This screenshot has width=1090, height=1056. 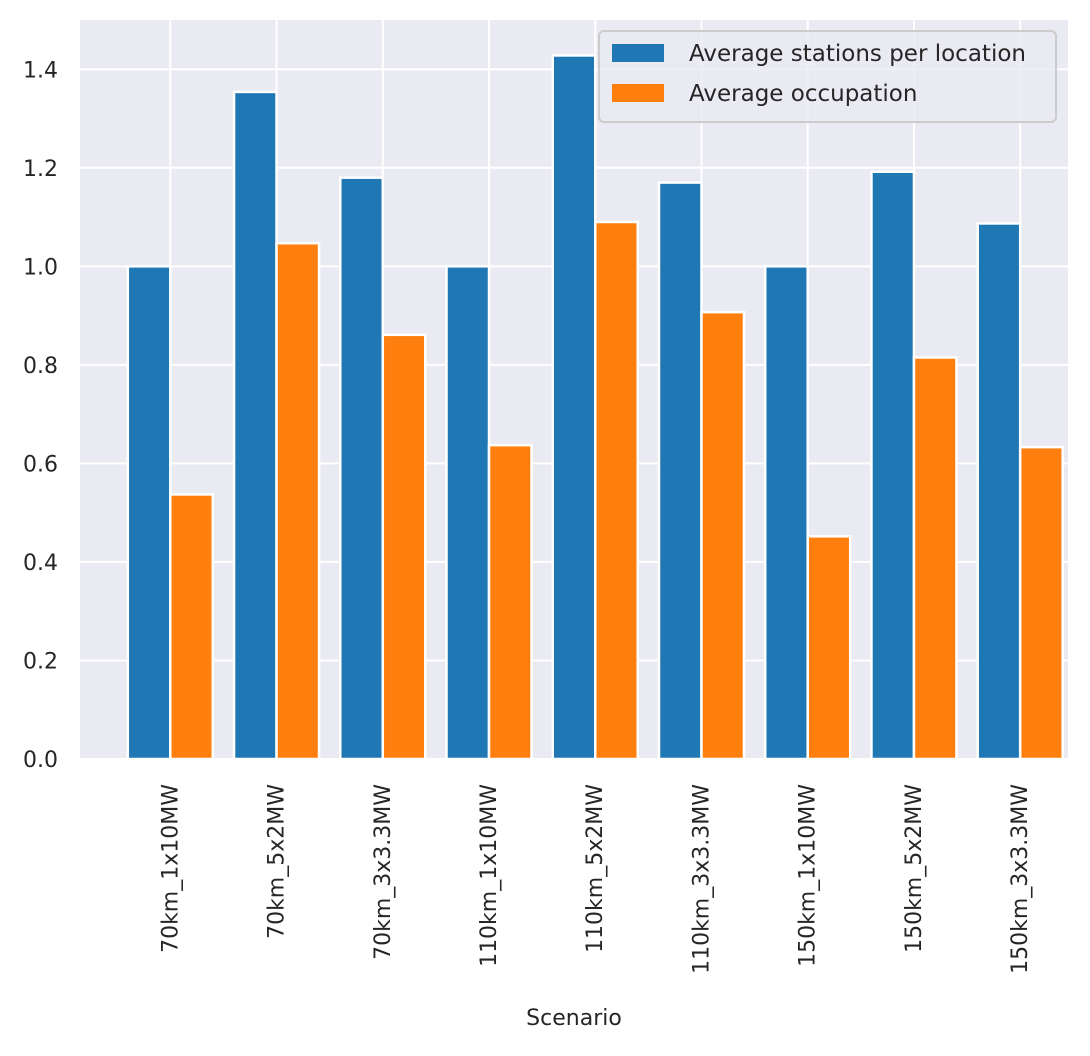 What do you see at coordinates (40, 169) in the screenshot?
I see `y-tick-label: 1.2` at bounding box center [40, 169].